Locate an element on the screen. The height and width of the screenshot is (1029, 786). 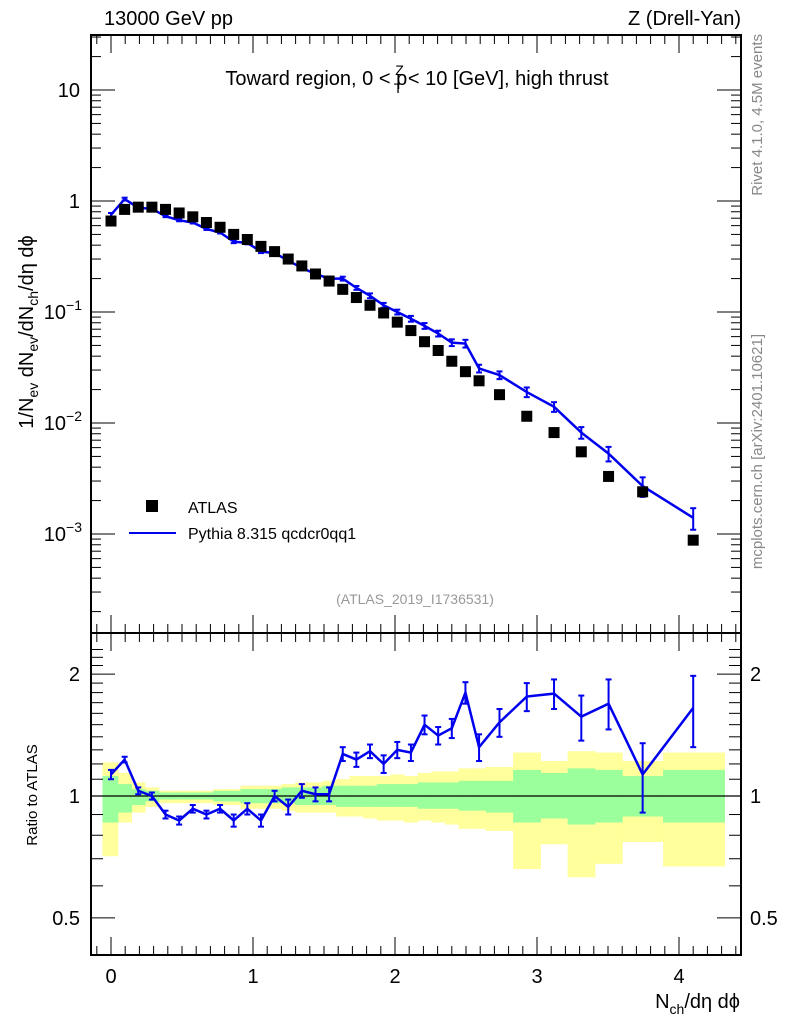
ylabel-part: /dη dϕ is located at coordinates (27, 263).